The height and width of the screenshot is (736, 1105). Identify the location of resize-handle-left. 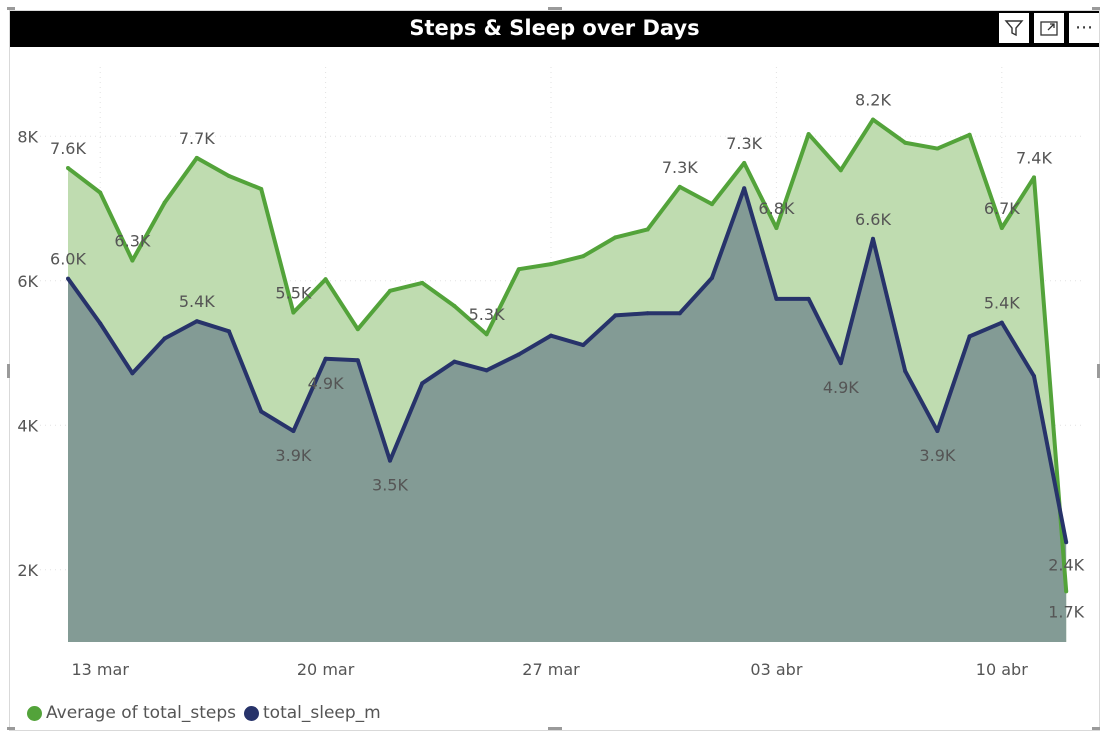
(8, 371).